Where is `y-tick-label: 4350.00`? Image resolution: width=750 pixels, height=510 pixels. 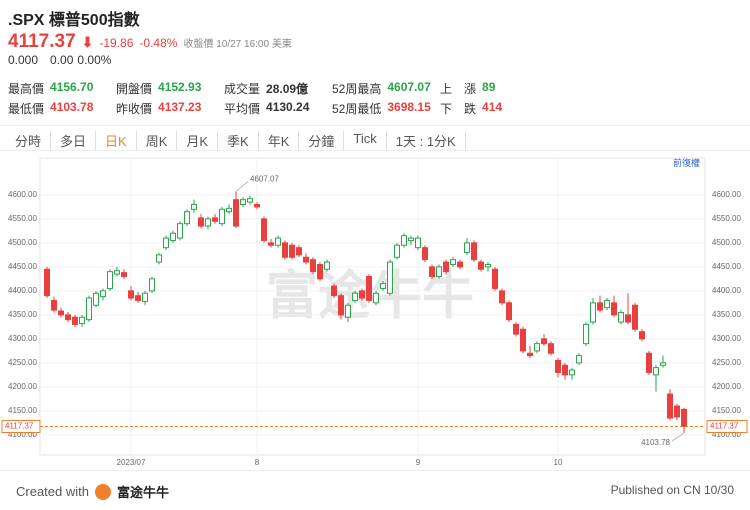 y-tick-label: 4350.00 is located at coordinates (22, 314).